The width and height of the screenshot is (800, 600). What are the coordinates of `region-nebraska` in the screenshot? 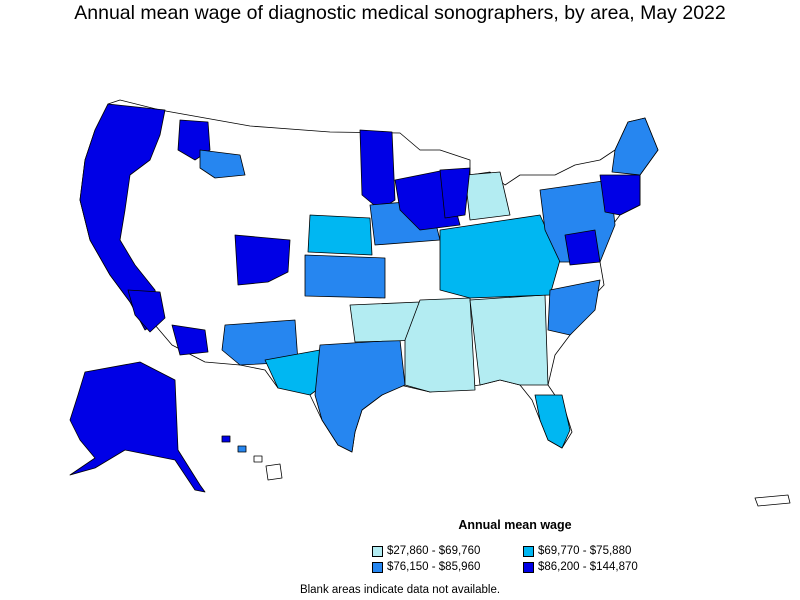 It's located at (340, 235).